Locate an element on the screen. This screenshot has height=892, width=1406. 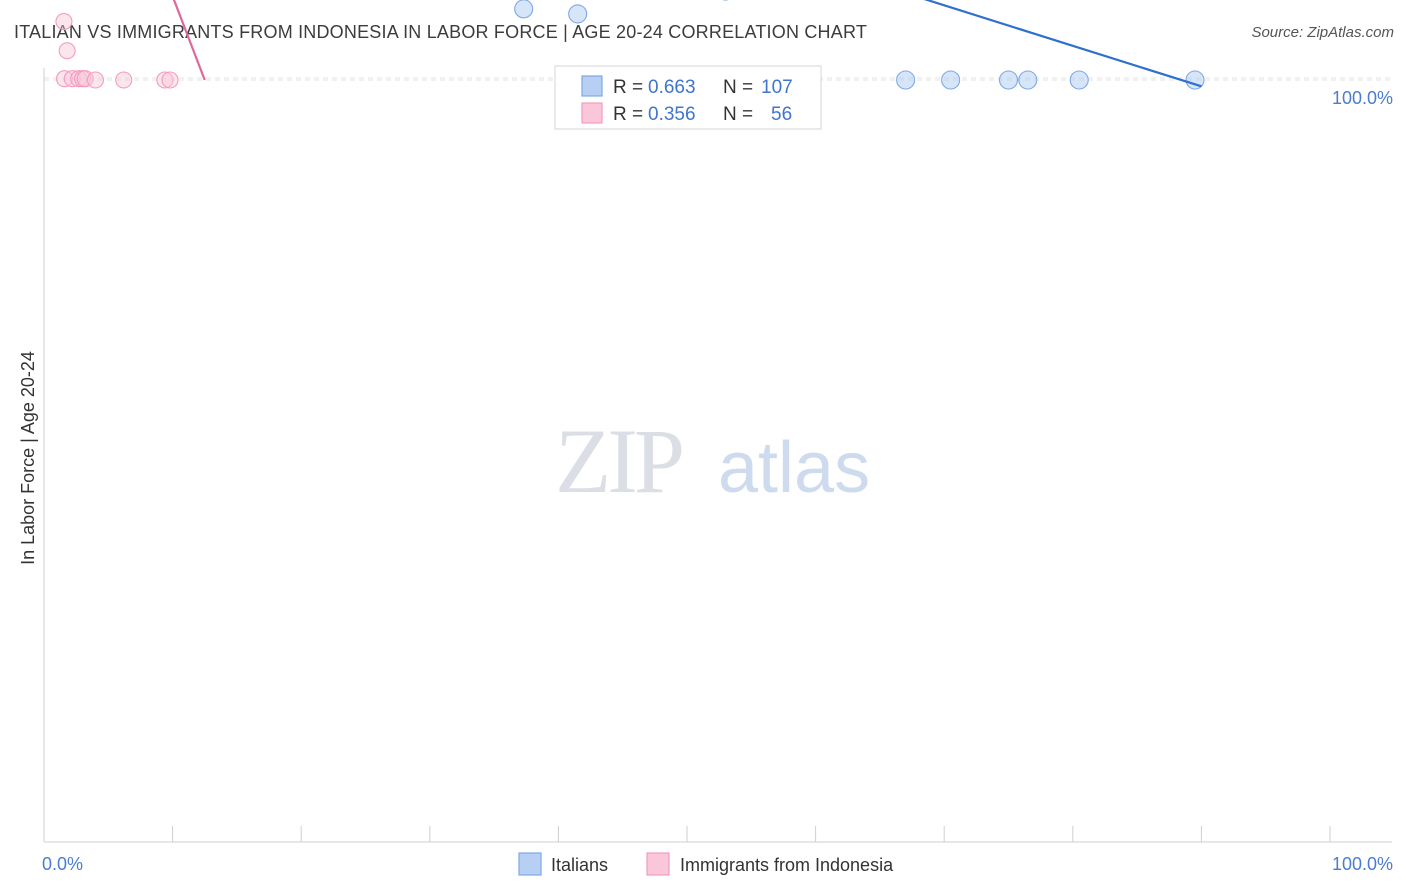
bottom-legend: Italians Immigrants from Indonesia is located at coordinates (706, 864).